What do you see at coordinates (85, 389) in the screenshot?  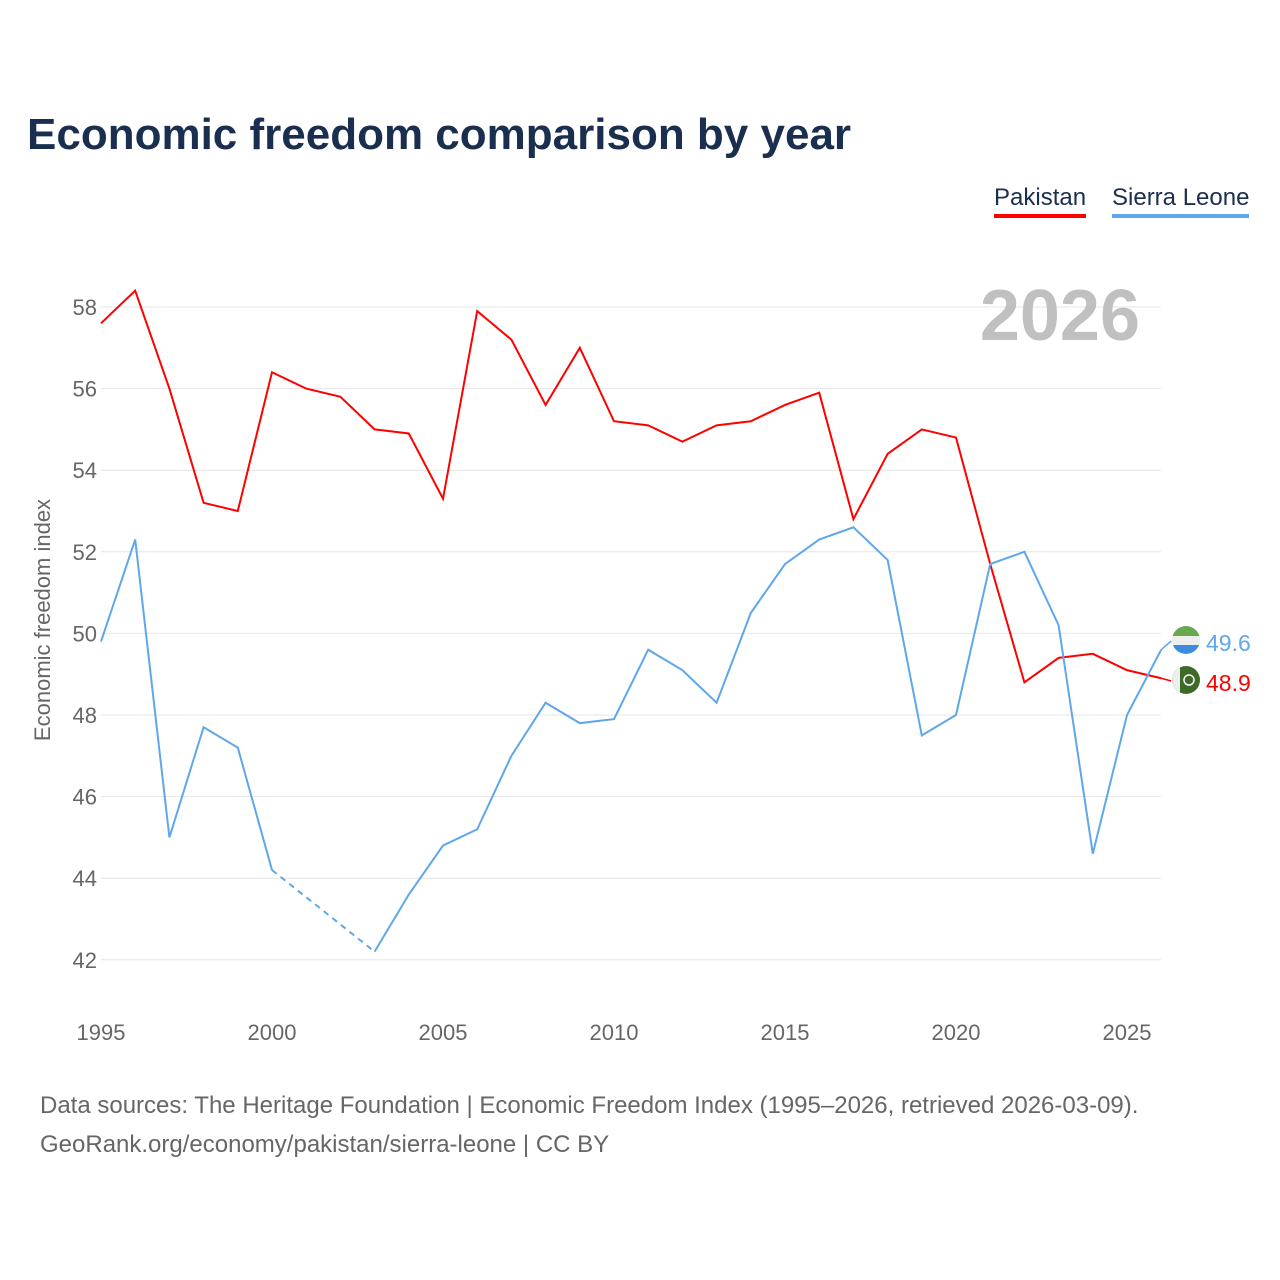 I see `y-tick-label: 56` at bounding box center [85, 389].